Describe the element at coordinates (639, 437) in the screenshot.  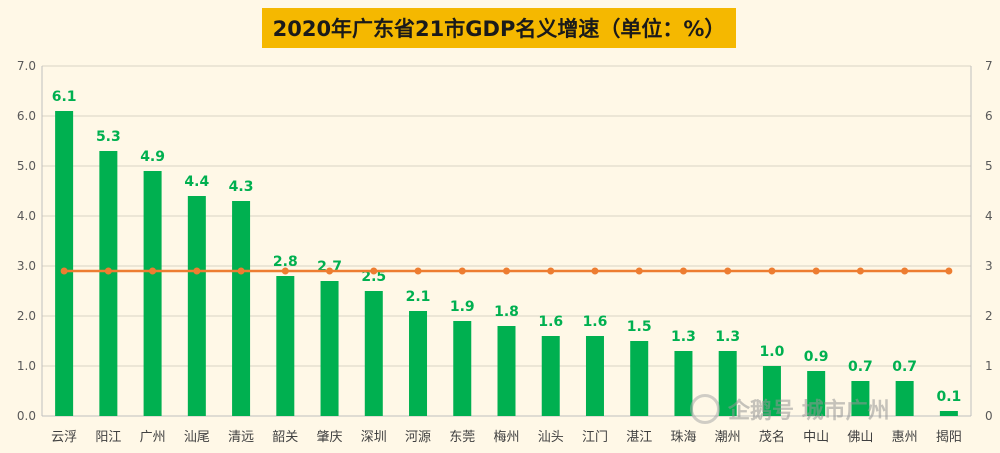
I see `x-tick-label: 湛江` at that location.